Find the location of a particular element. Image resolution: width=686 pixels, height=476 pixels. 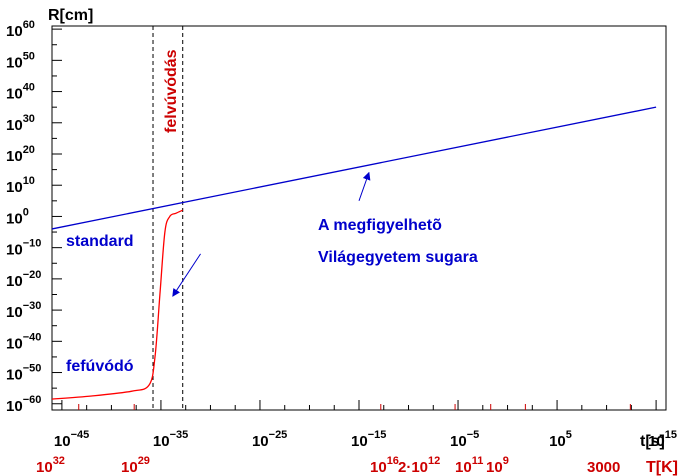

y-tick-label: 1010 is located at coordinates (20, 185).